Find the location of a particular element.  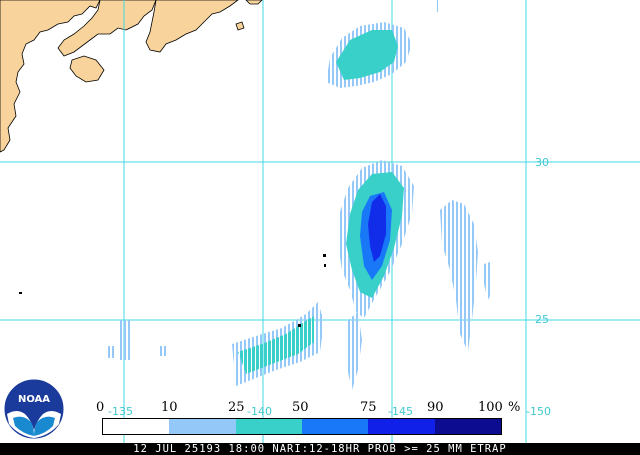

prob-area-southwest-mid is located at coordinates (276, 345).